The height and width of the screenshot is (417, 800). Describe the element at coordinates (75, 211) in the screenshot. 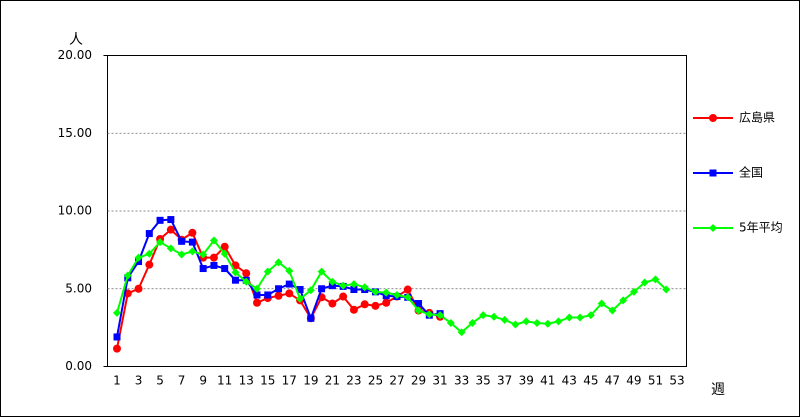

I see `y-tick-label: 10.00` at that location.